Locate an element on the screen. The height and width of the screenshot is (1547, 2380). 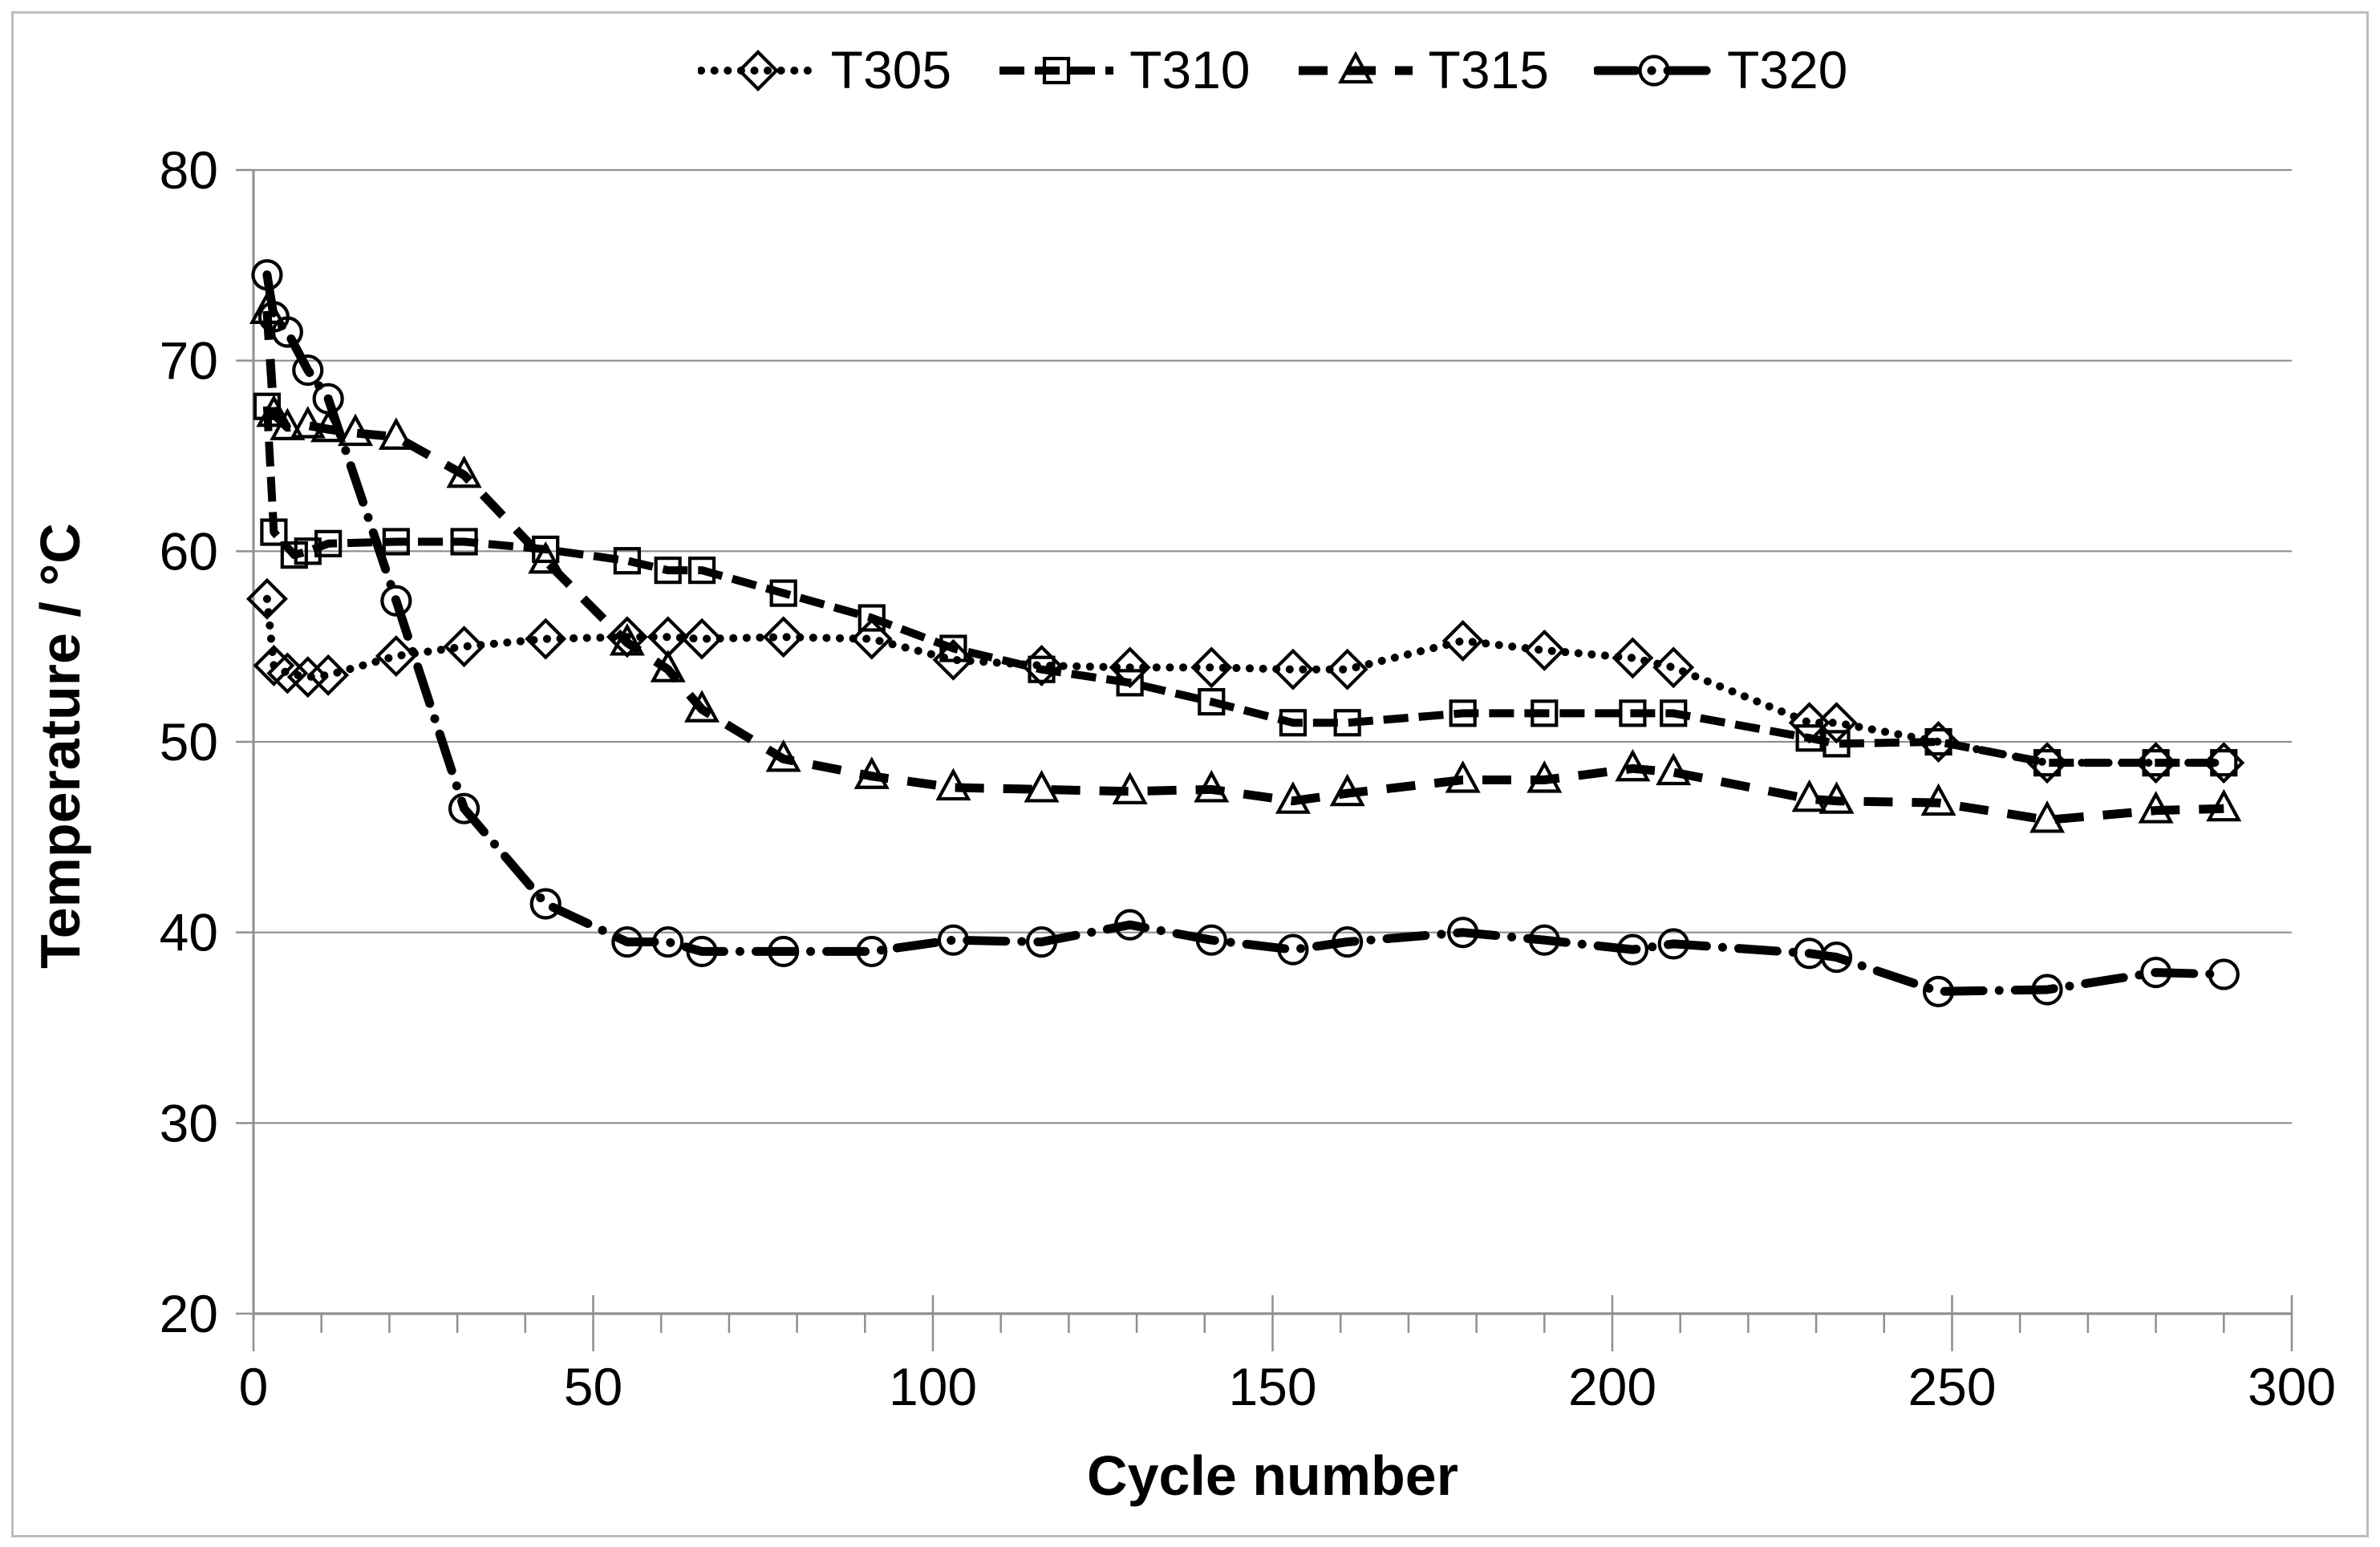
y-tick-label: 20 is located at coordinates (189, 1313).